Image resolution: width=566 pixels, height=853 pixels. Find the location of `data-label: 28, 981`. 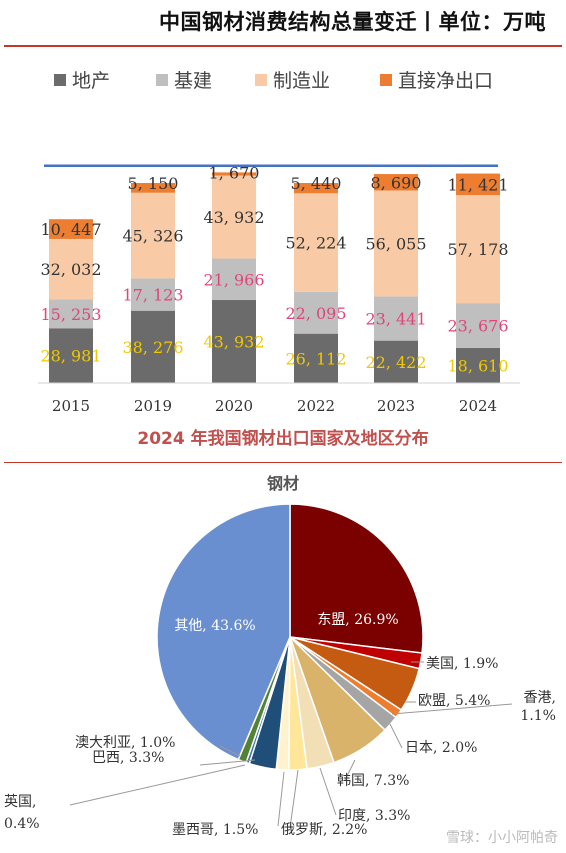

data-label: 28, 981 is located at coordinates (70, 356).